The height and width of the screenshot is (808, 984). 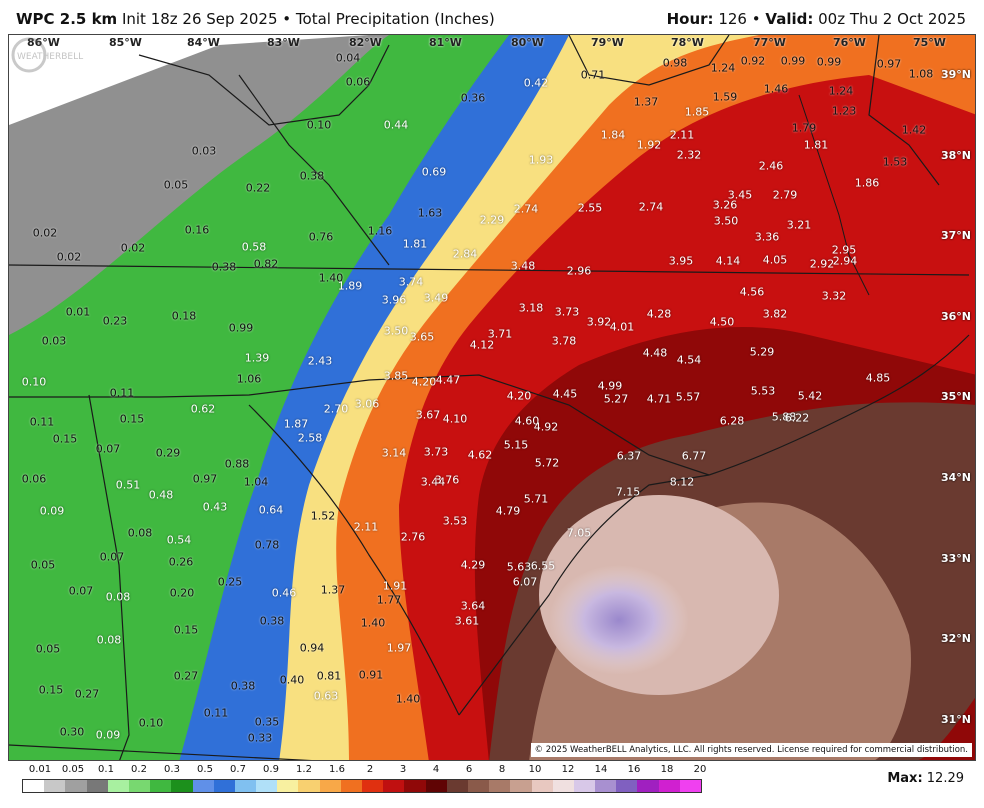 I want to click on longitude-label: 81°W, so click(x=445, y=42).